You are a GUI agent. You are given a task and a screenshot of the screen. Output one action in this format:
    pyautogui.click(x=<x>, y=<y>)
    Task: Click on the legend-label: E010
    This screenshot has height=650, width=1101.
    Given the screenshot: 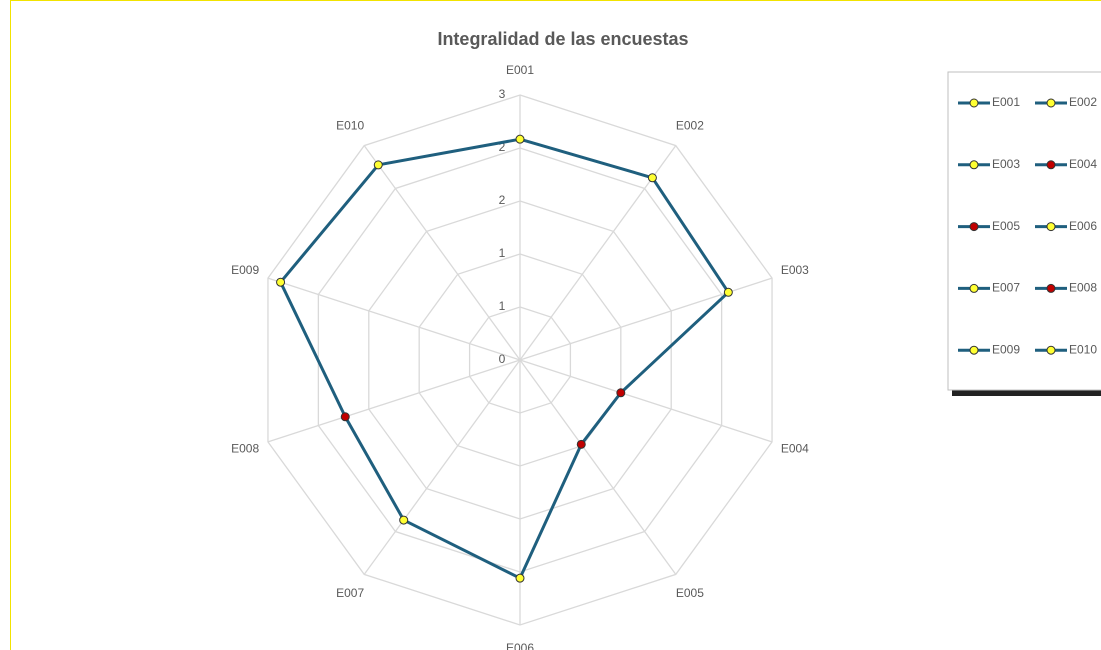 What is the action you would take?
    pyautogui.click(x=1083, y=349)
    